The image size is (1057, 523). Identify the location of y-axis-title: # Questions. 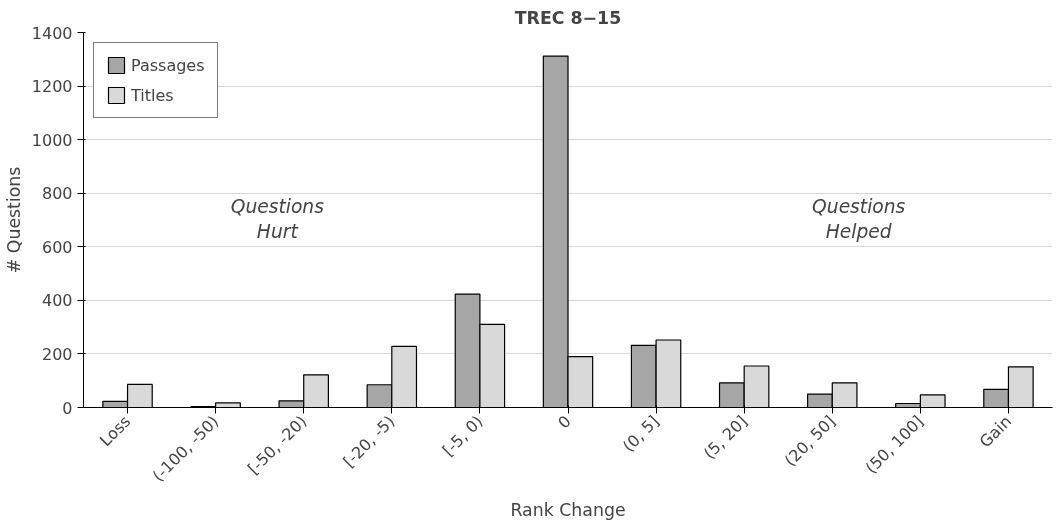
(13, 220).